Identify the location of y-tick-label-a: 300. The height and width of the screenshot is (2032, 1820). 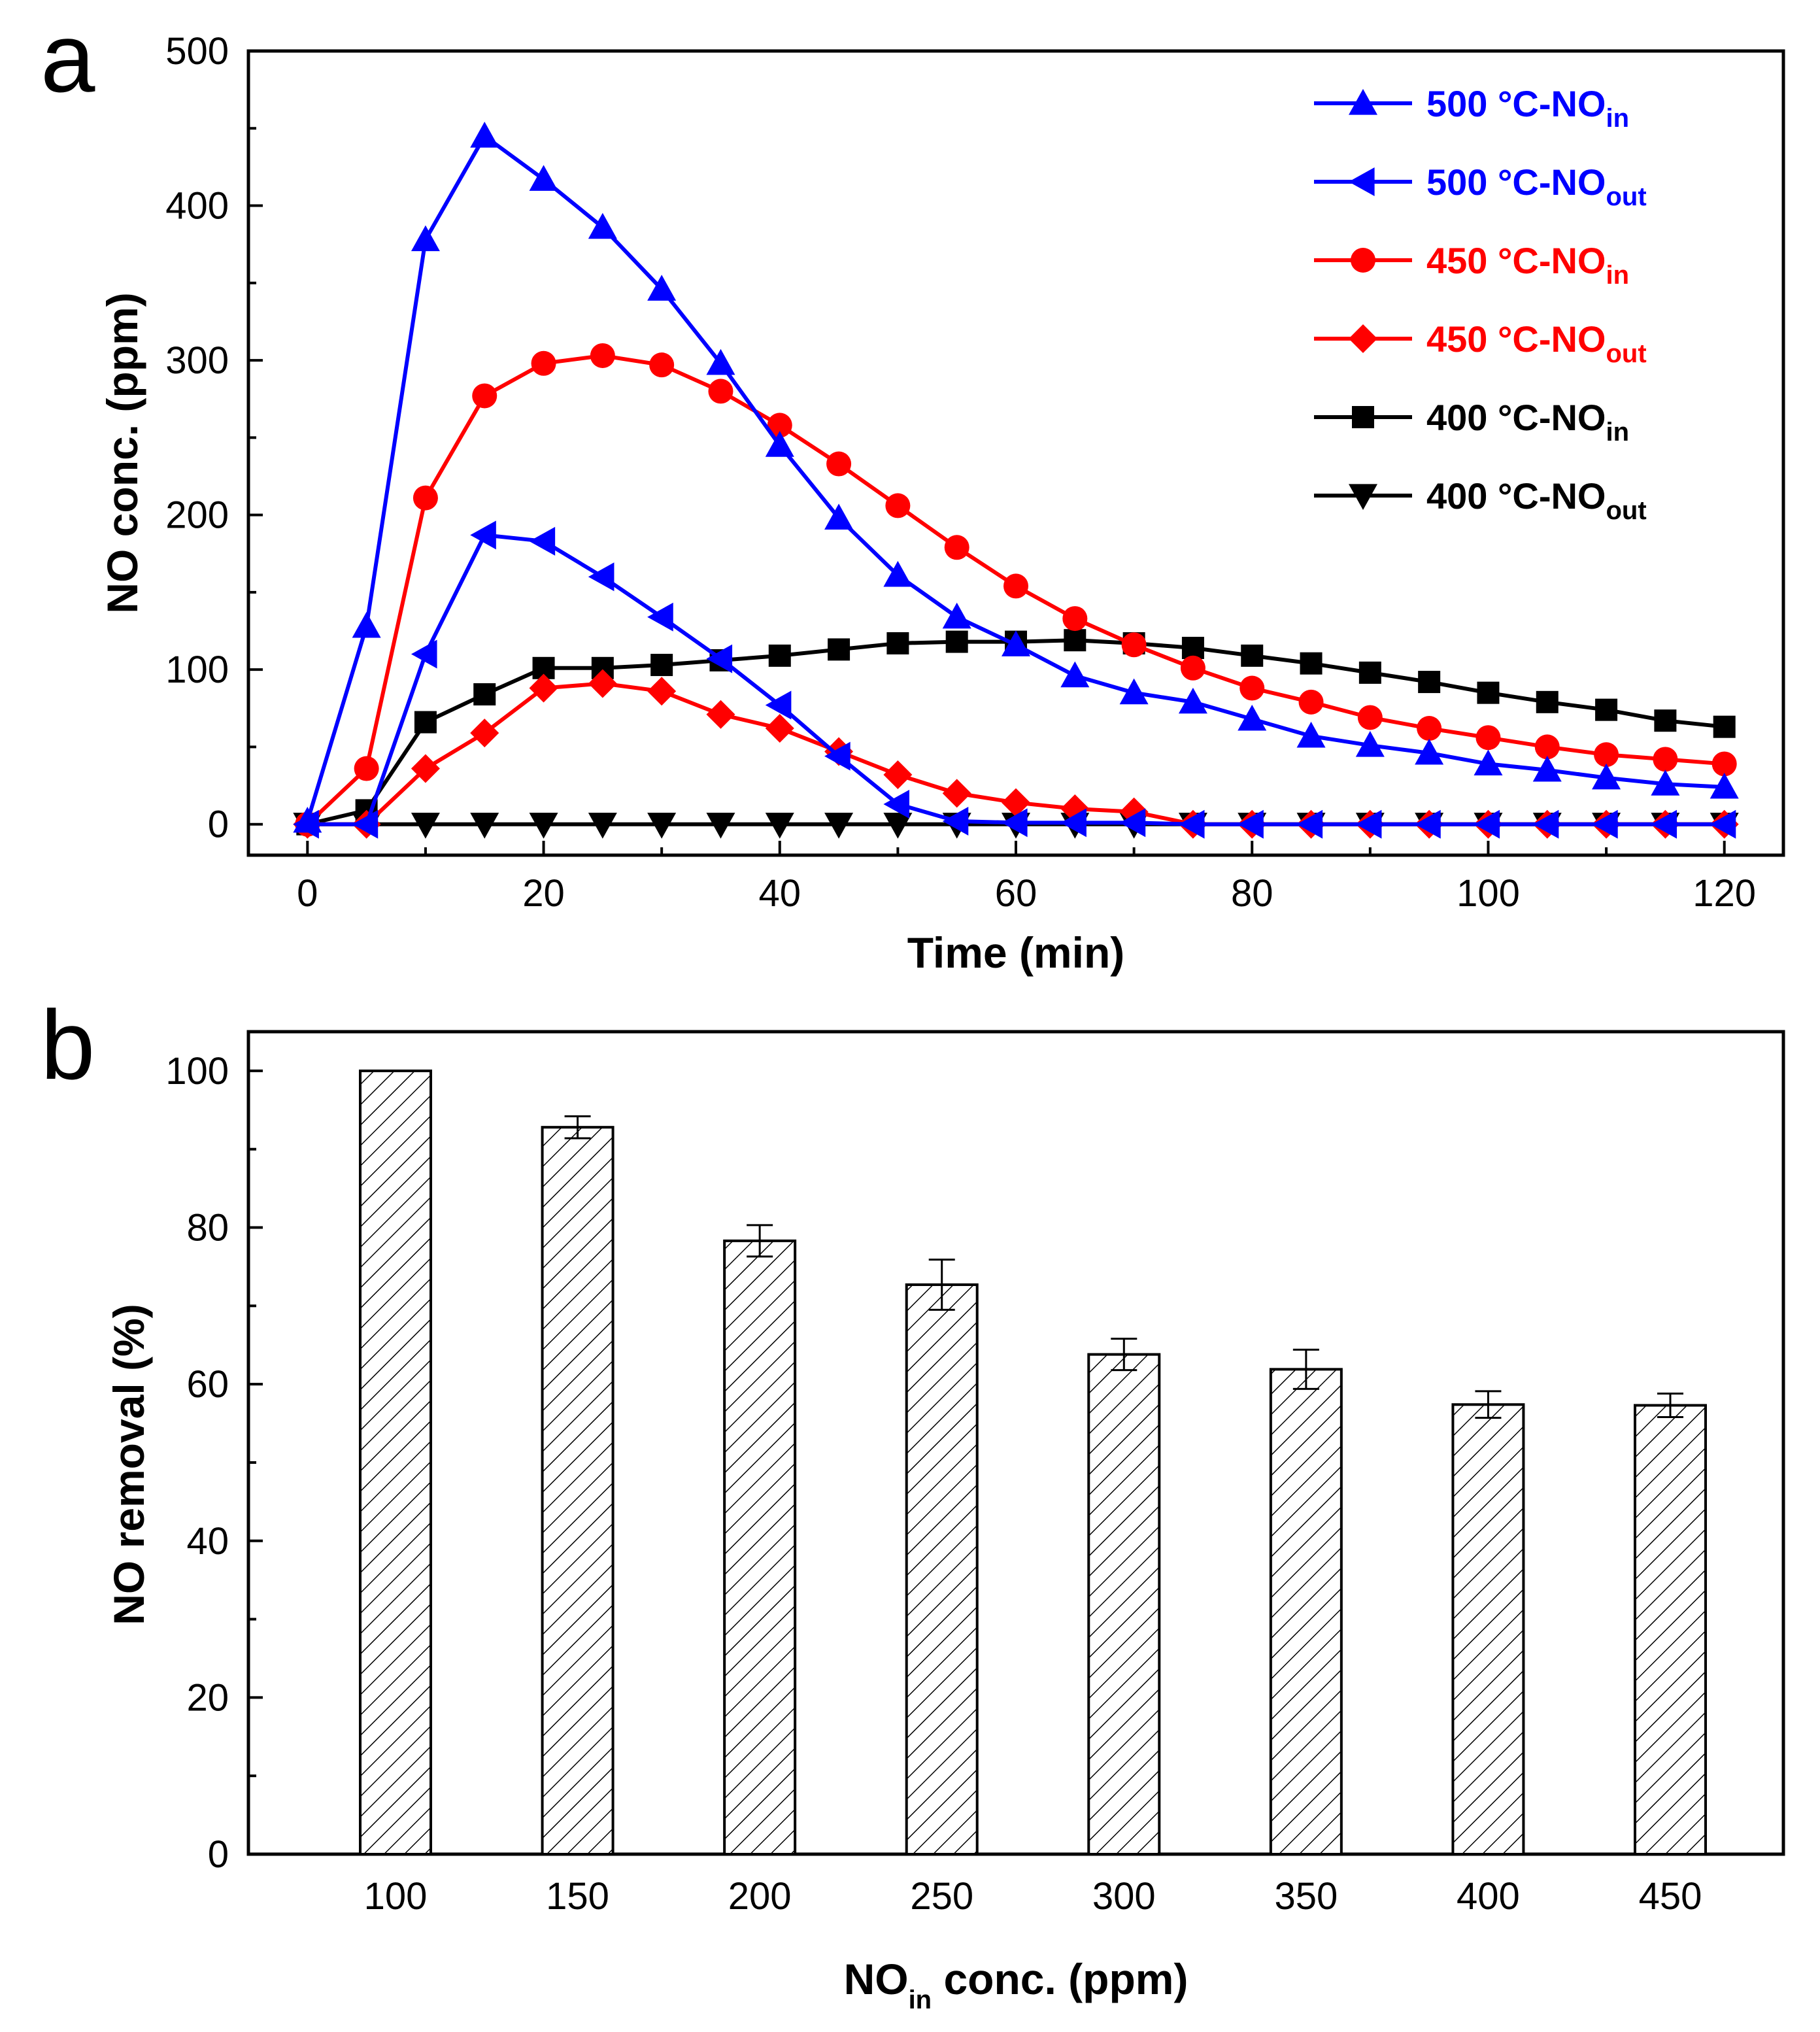
(197, 360).